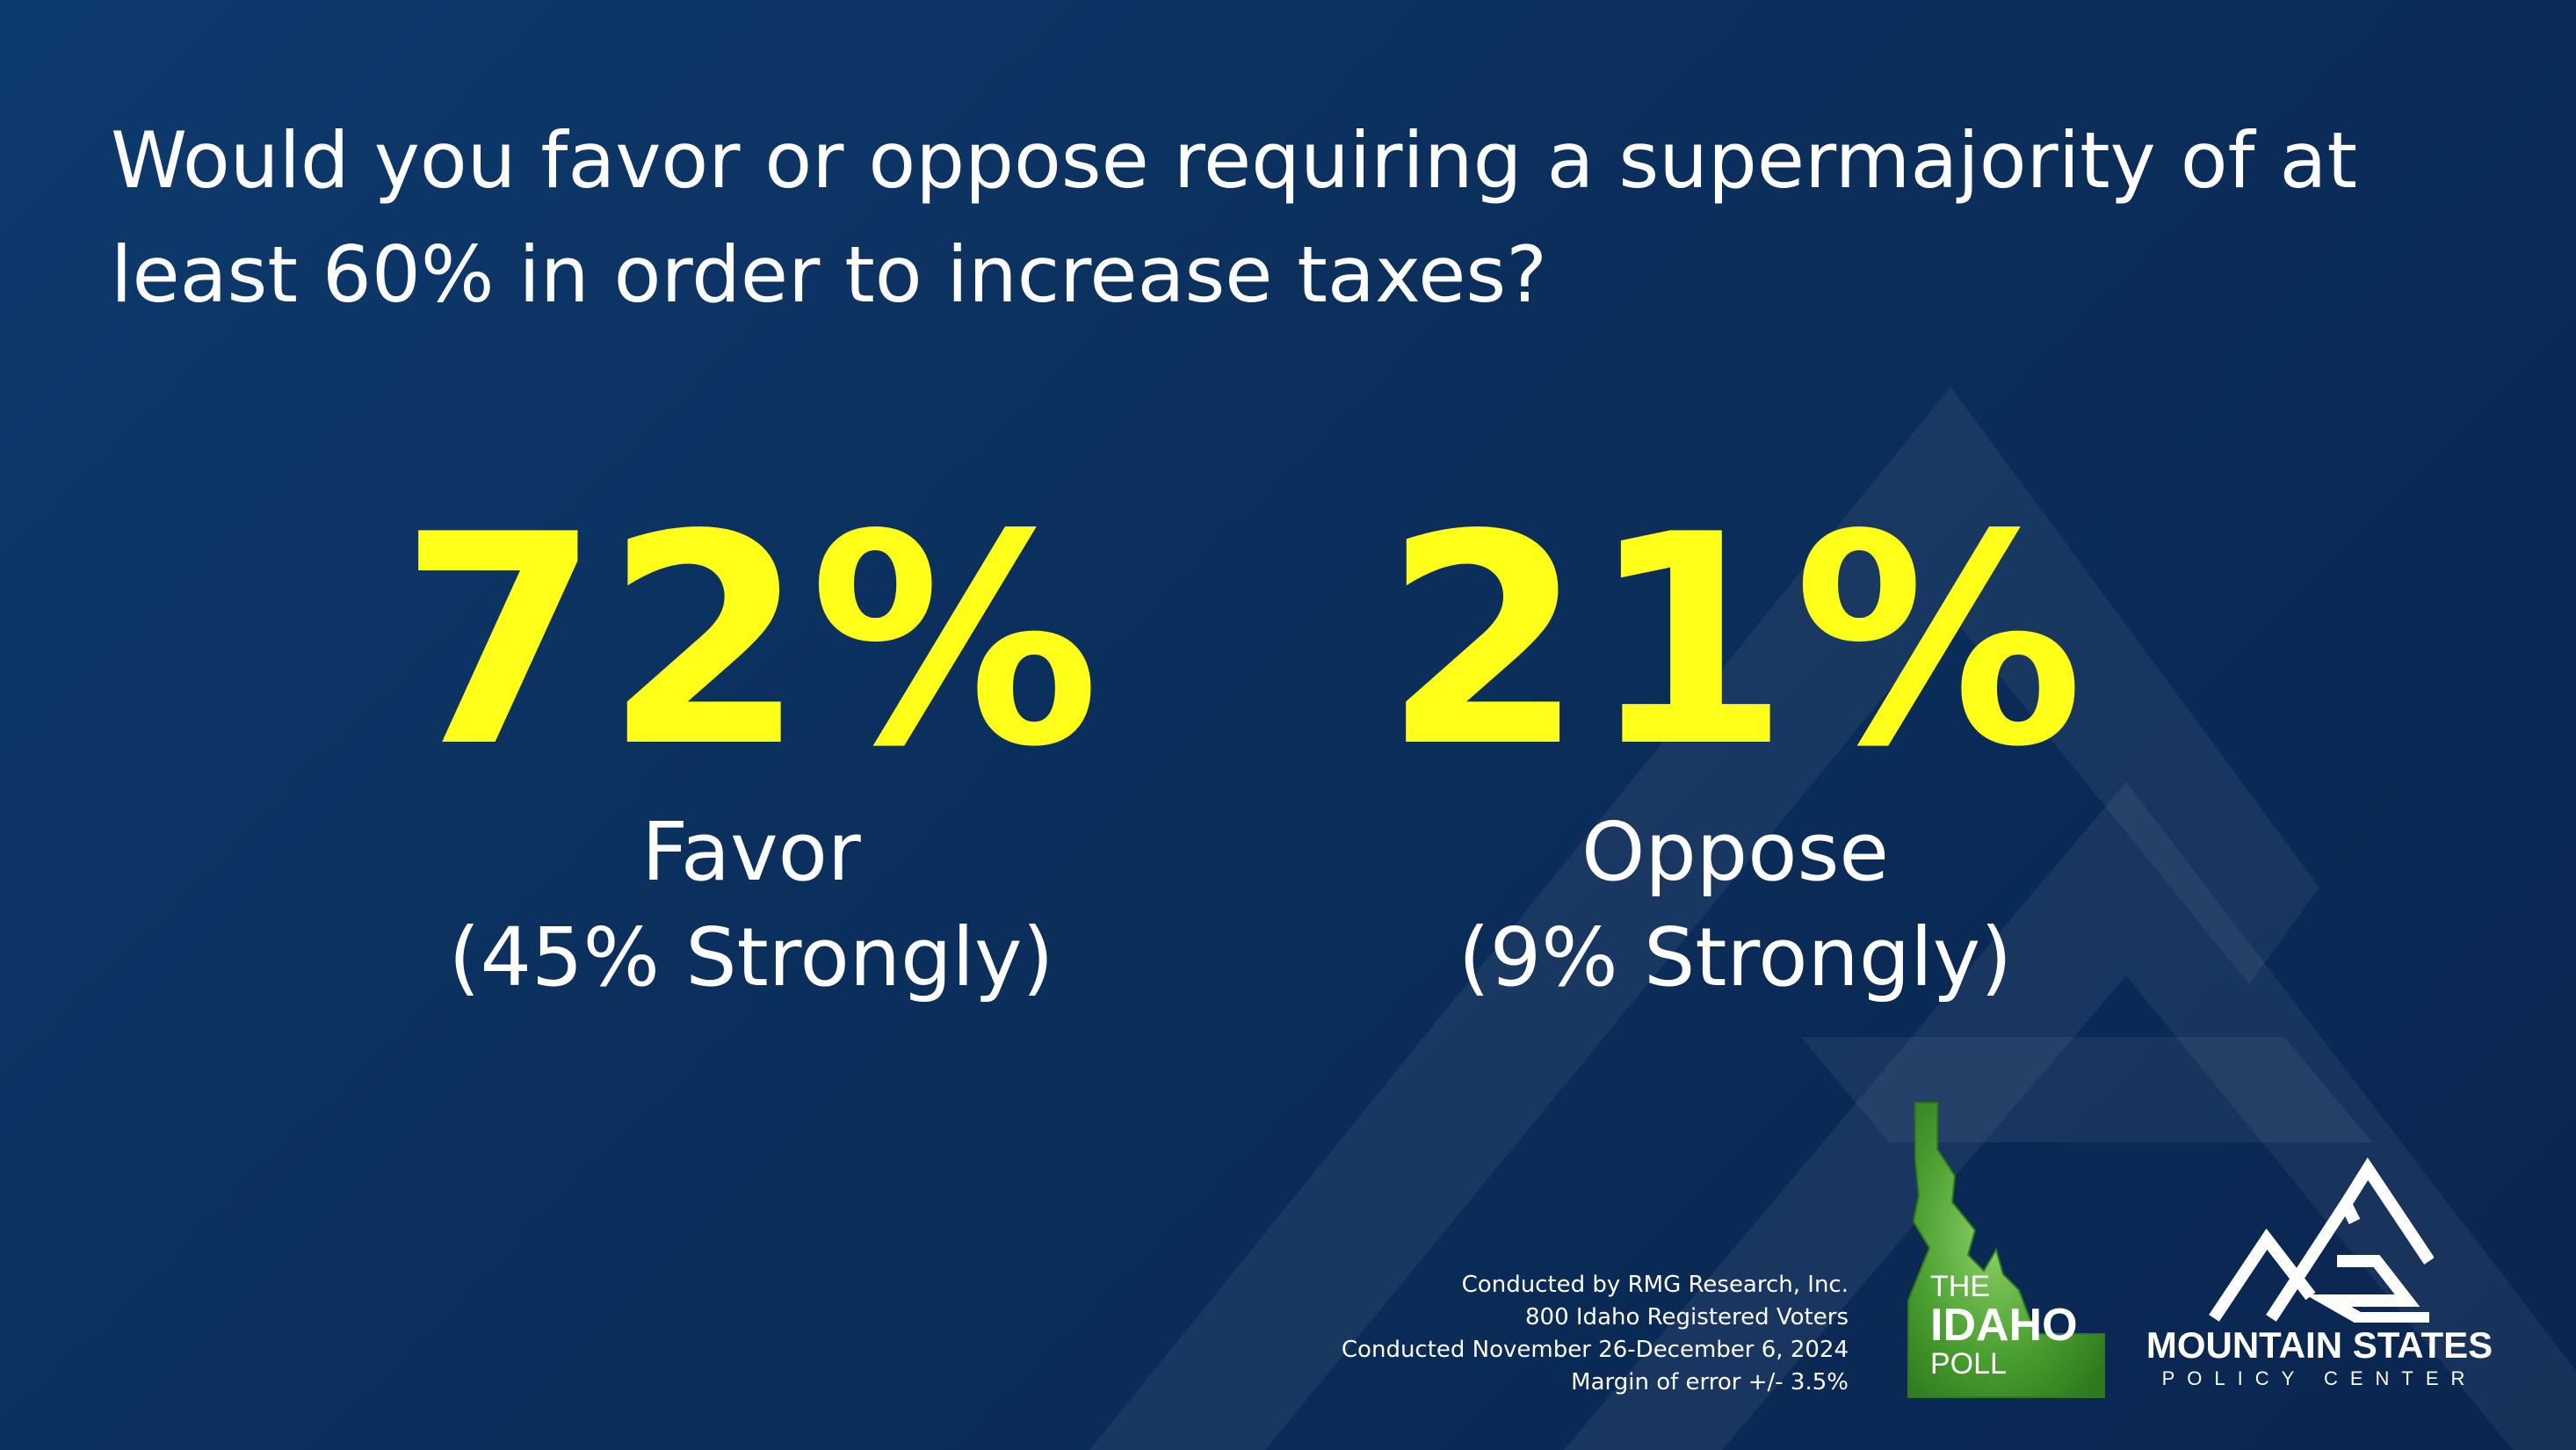  What do you see at coordinates (2321, 1240) in the screenshot?
I see `mountain-states-logo-icon` at bounding box center [2321, 1240].